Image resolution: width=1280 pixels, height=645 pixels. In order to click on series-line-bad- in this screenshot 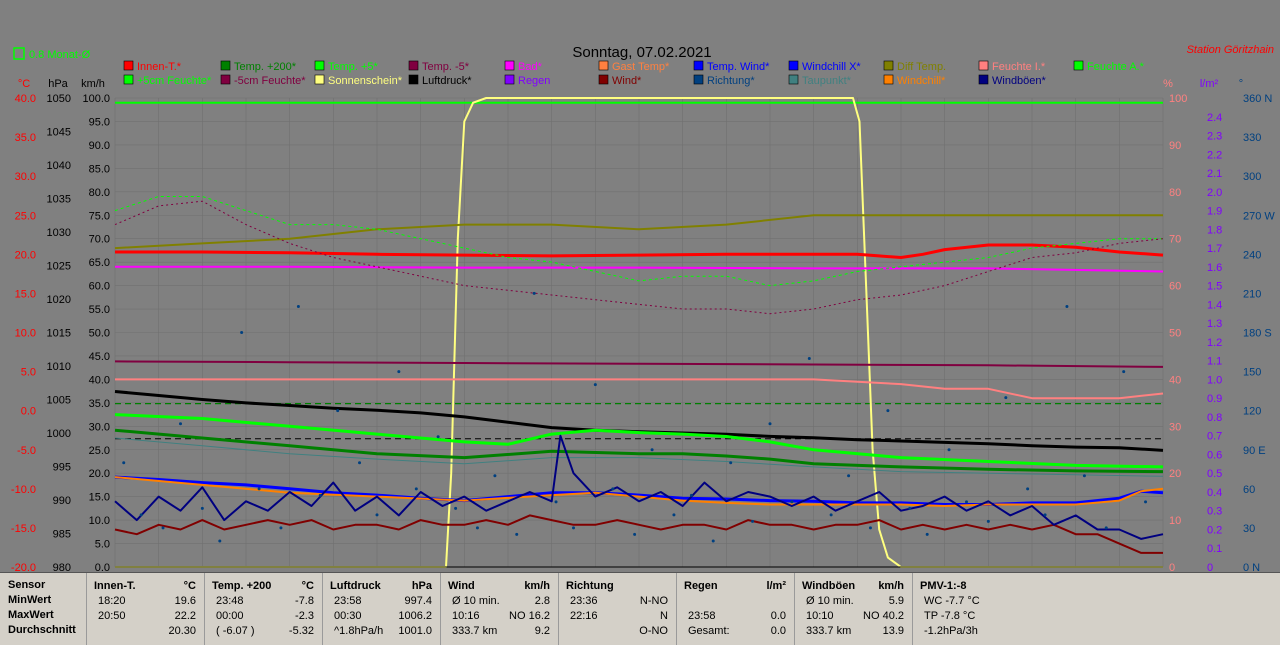, I will do `click(639, 269)`.